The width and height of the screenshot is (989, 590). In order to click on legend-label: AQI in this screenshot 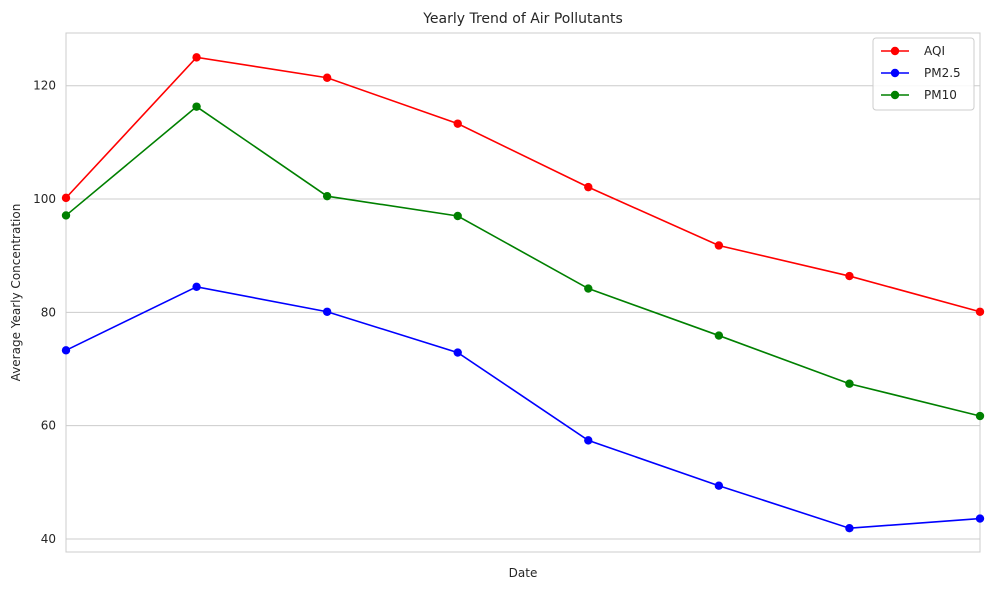, I will do `click(934, 51)`.